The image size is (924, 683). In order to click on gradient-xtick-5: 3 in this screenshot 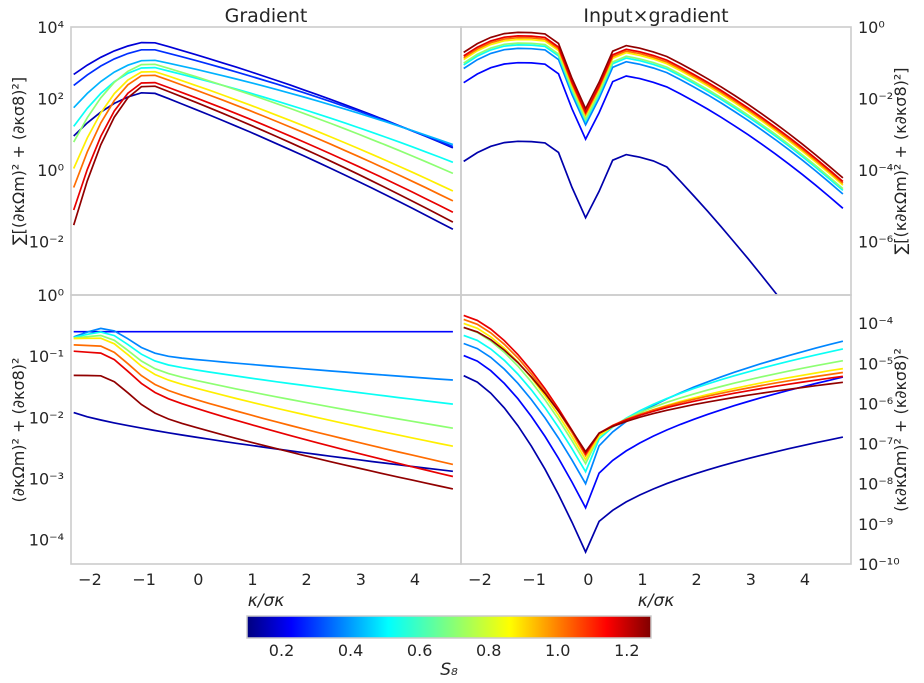, I will do `click(361, 579)`.